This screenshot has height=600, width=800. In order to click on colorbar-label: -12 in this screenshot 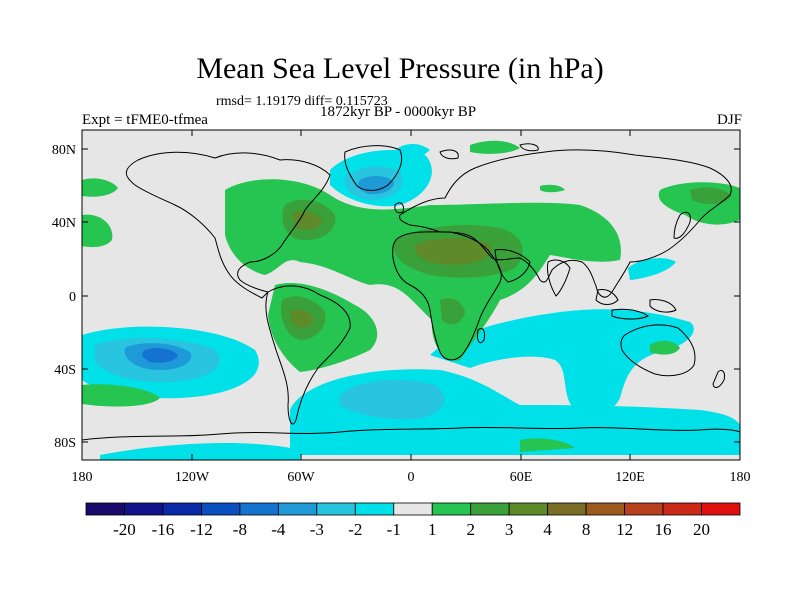, I will do `click(201, 529)`.